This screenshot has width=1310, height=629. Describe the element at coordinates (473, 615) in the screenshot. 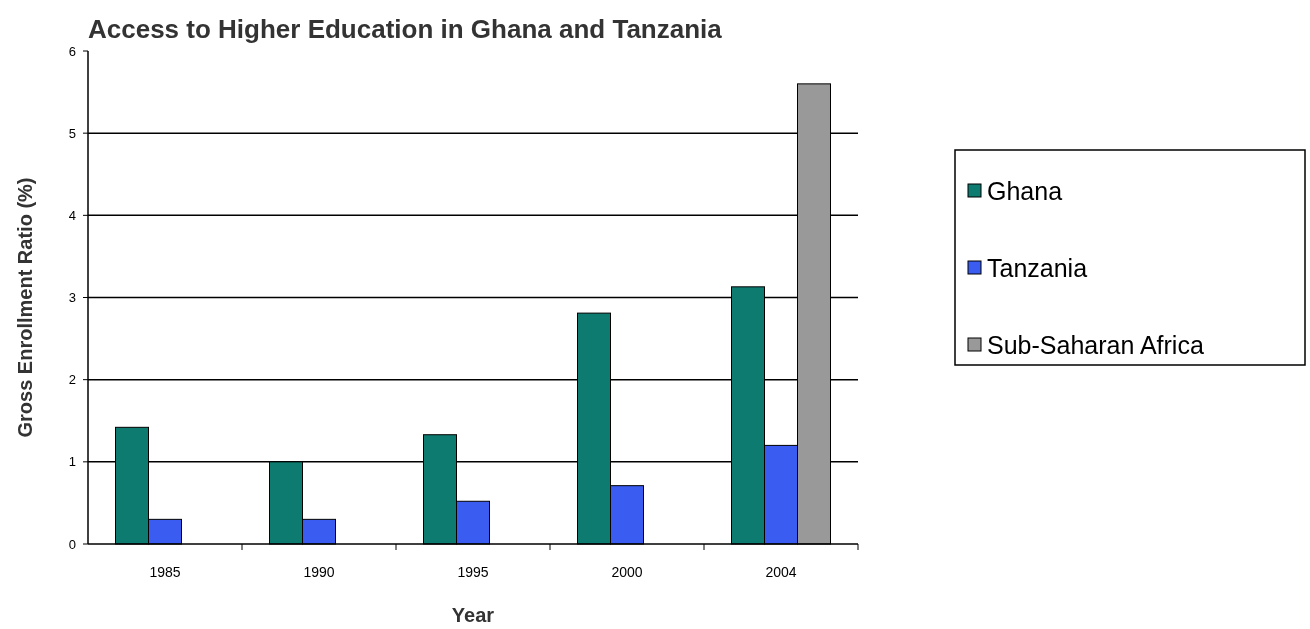

I see `x-axis-title: Year` at that location.